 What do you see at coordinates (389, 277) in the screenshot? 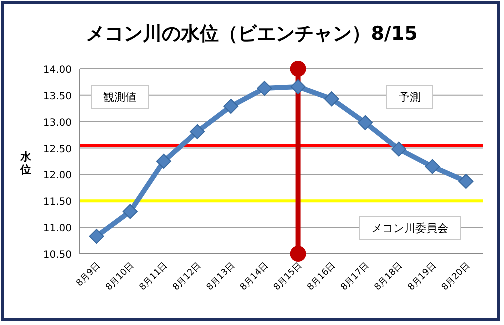
I see `x-tick-label: 8月18日` at bounding box center [389, 277].